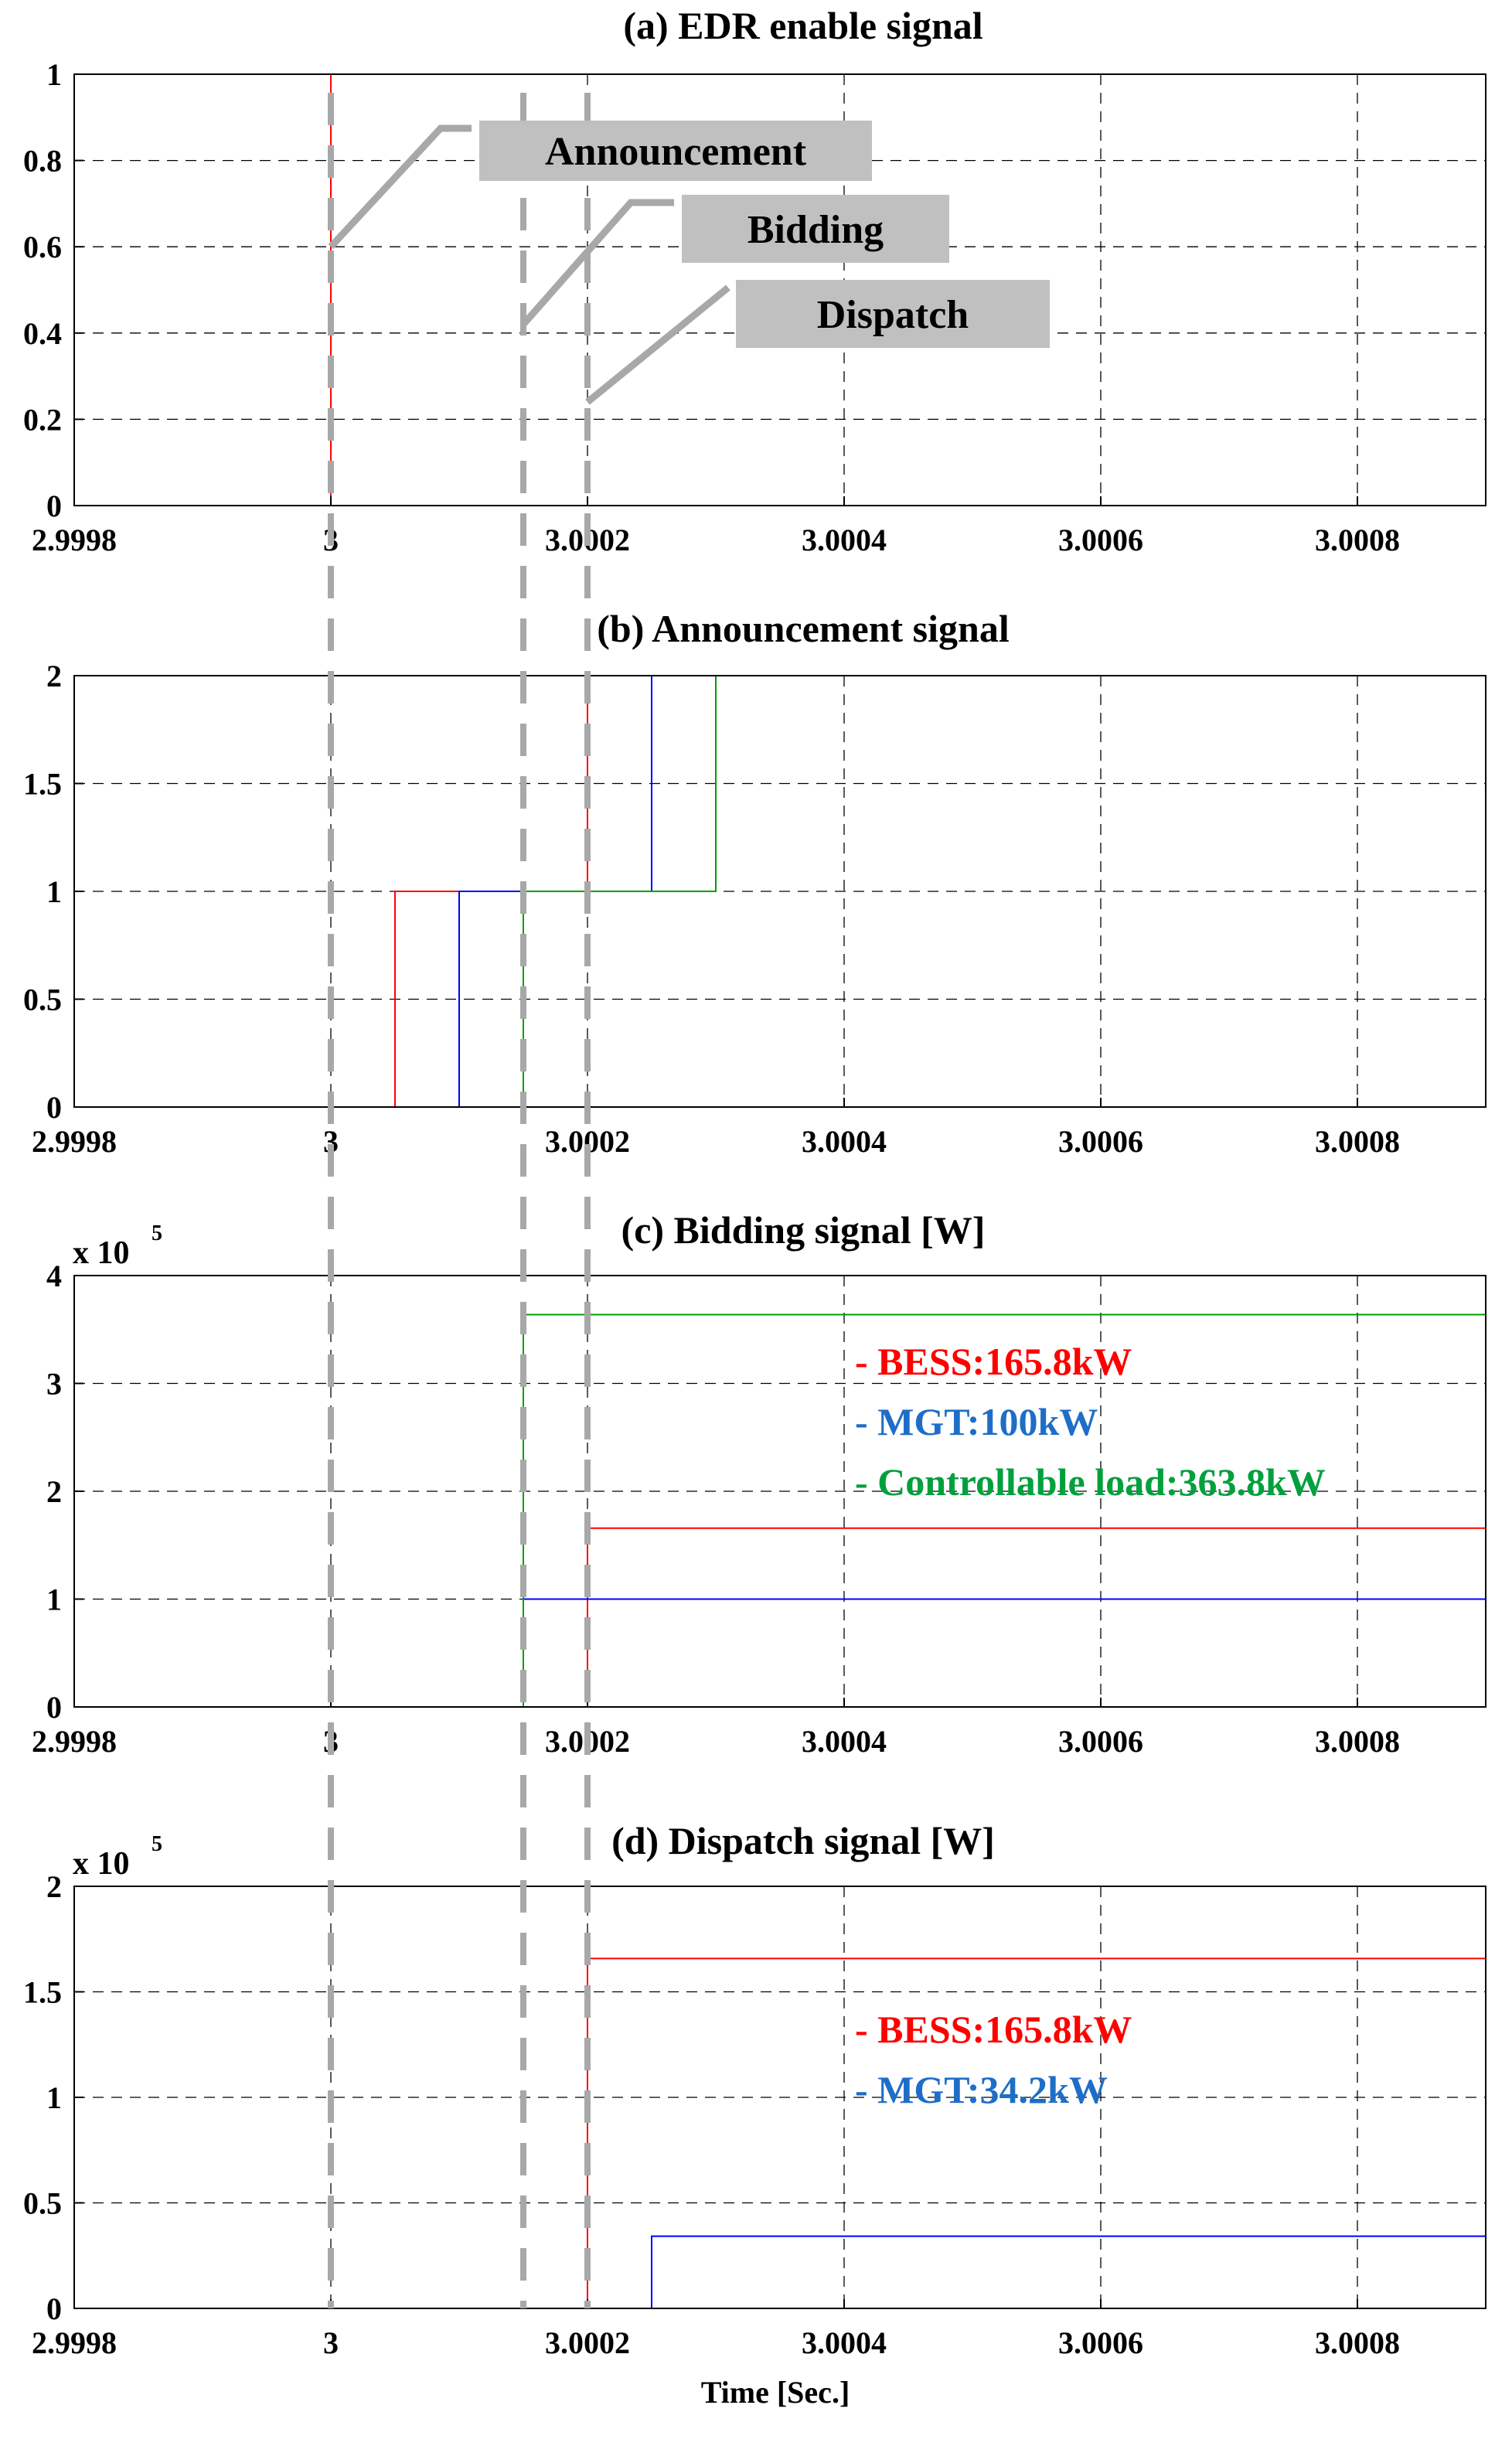 This screenshot has width=1512, height=2446. What do you see at coordinates (54, 1276) in the screenshot?
I see `y-tick-label: 4` at bounding box center [54, 1276].